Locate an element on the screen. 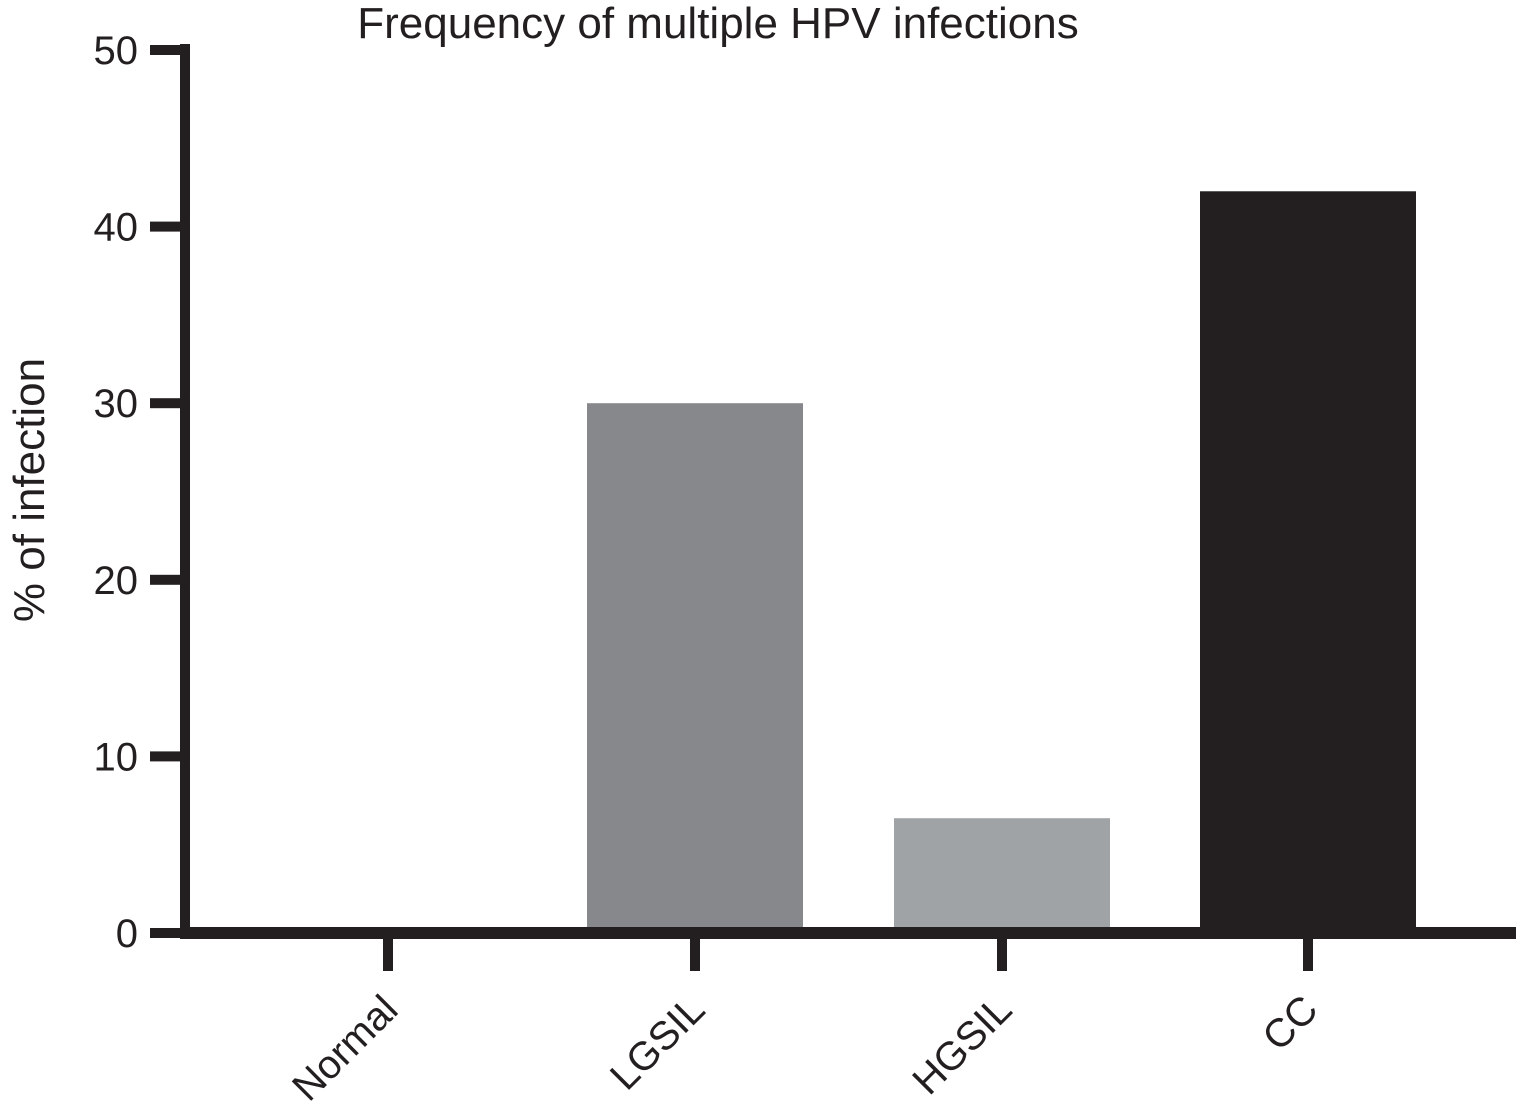 The height and width of the screenshot is (1111, 1516). y-tick-label: 20 is located at coordinates (116, 581).